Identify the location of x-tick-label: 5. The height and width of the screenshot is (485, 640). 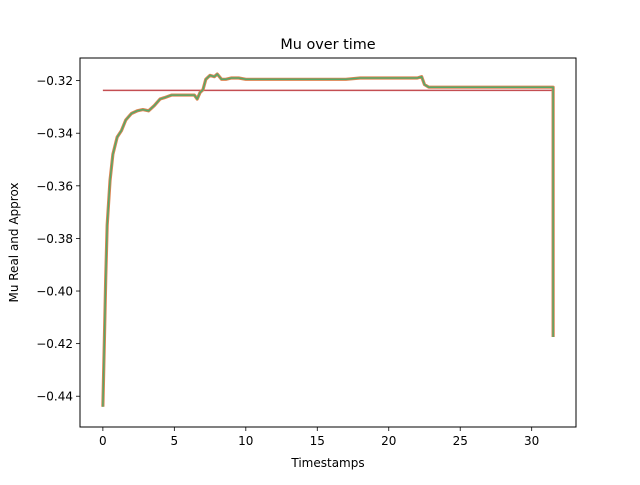
(175, 441).